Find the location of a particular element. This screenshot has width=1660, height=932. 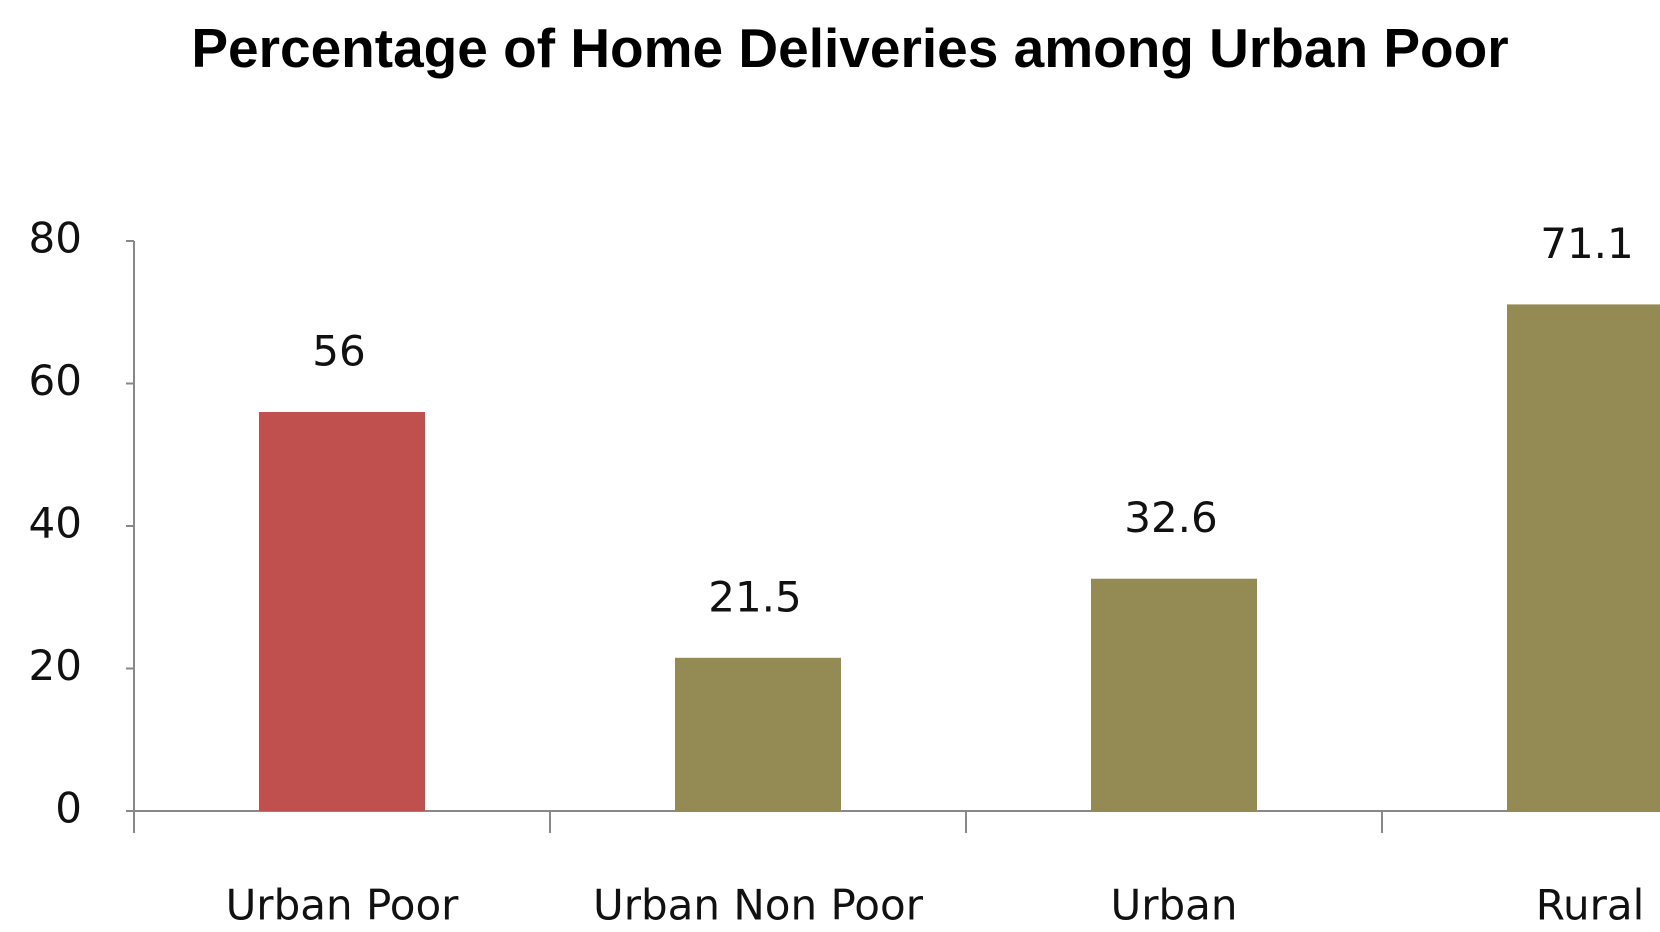

y-tick-label: 80 is located at coordinates (55, 238).